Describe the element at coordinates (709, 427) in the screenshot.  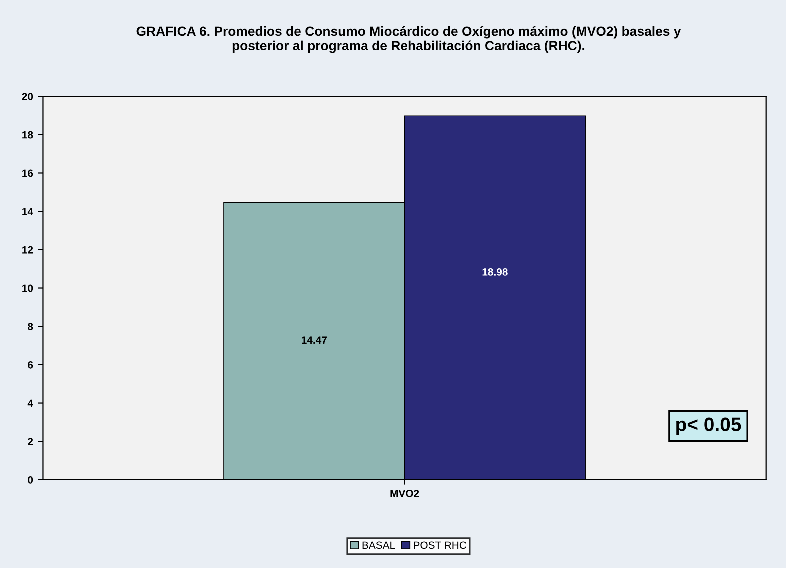
I see `annotation: p< 0.05` at that location.